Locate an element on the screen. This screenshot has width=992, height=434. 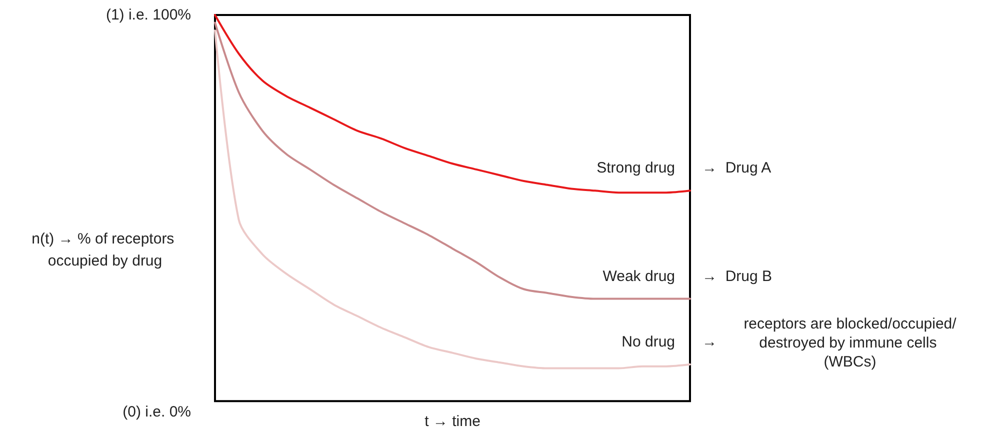
text: (0) i.e. 0% is located at coordinates (156, 412).